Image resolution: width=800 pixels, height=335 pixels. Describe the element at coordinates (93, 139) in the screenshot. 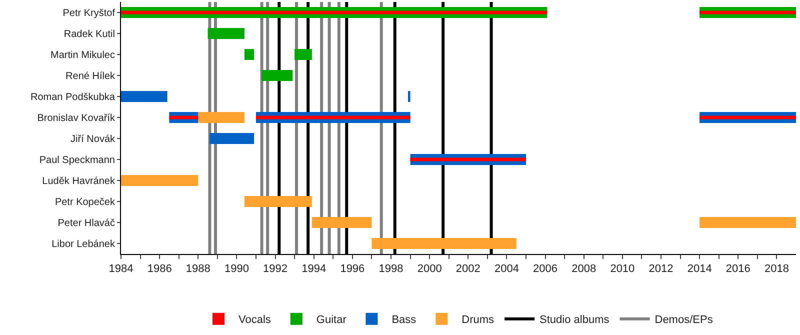

I see `y-tick-label: Jiří Novák` at that location.